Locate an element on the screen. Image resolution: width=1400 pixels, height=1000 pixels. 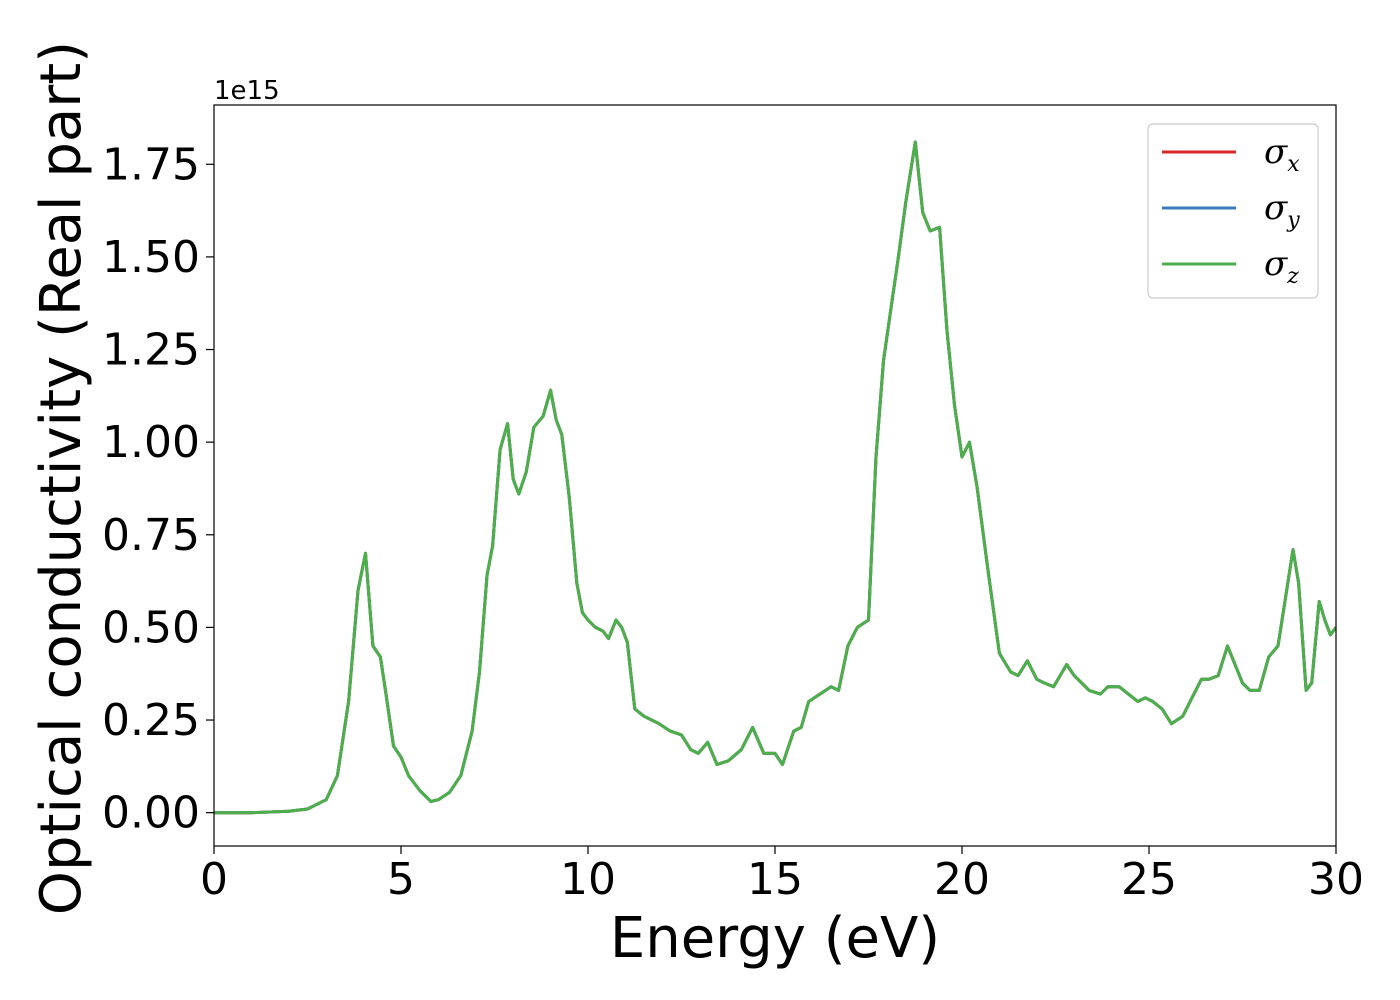
x-tick-label: 10 is located at coordinates (588, 879).